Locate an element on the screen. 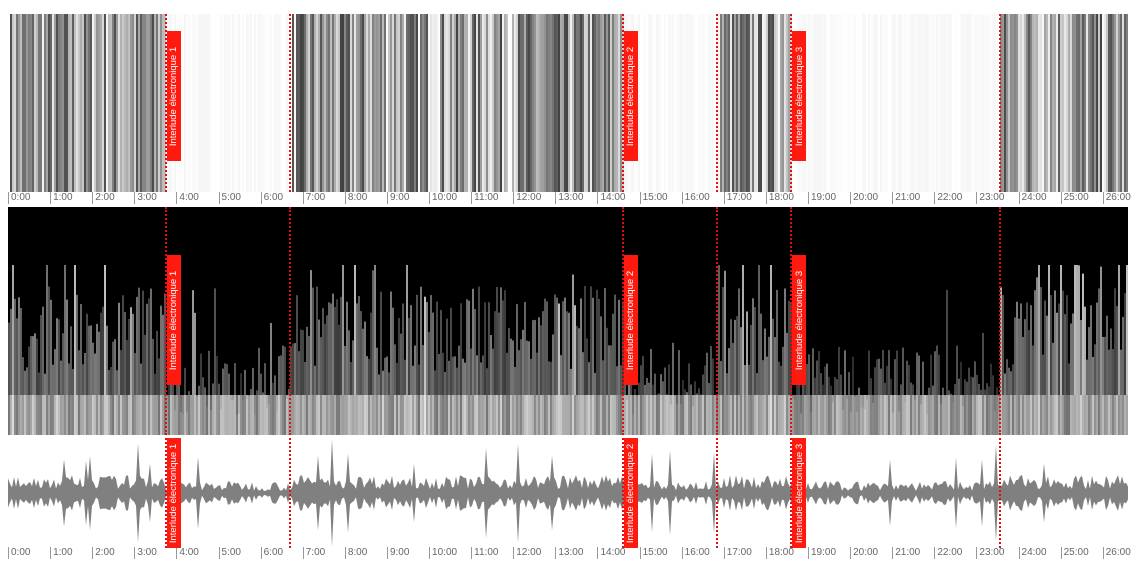 This screenshot has width=1133, height=561. time-tick: 1:00 is located at coordinates (61, 198).